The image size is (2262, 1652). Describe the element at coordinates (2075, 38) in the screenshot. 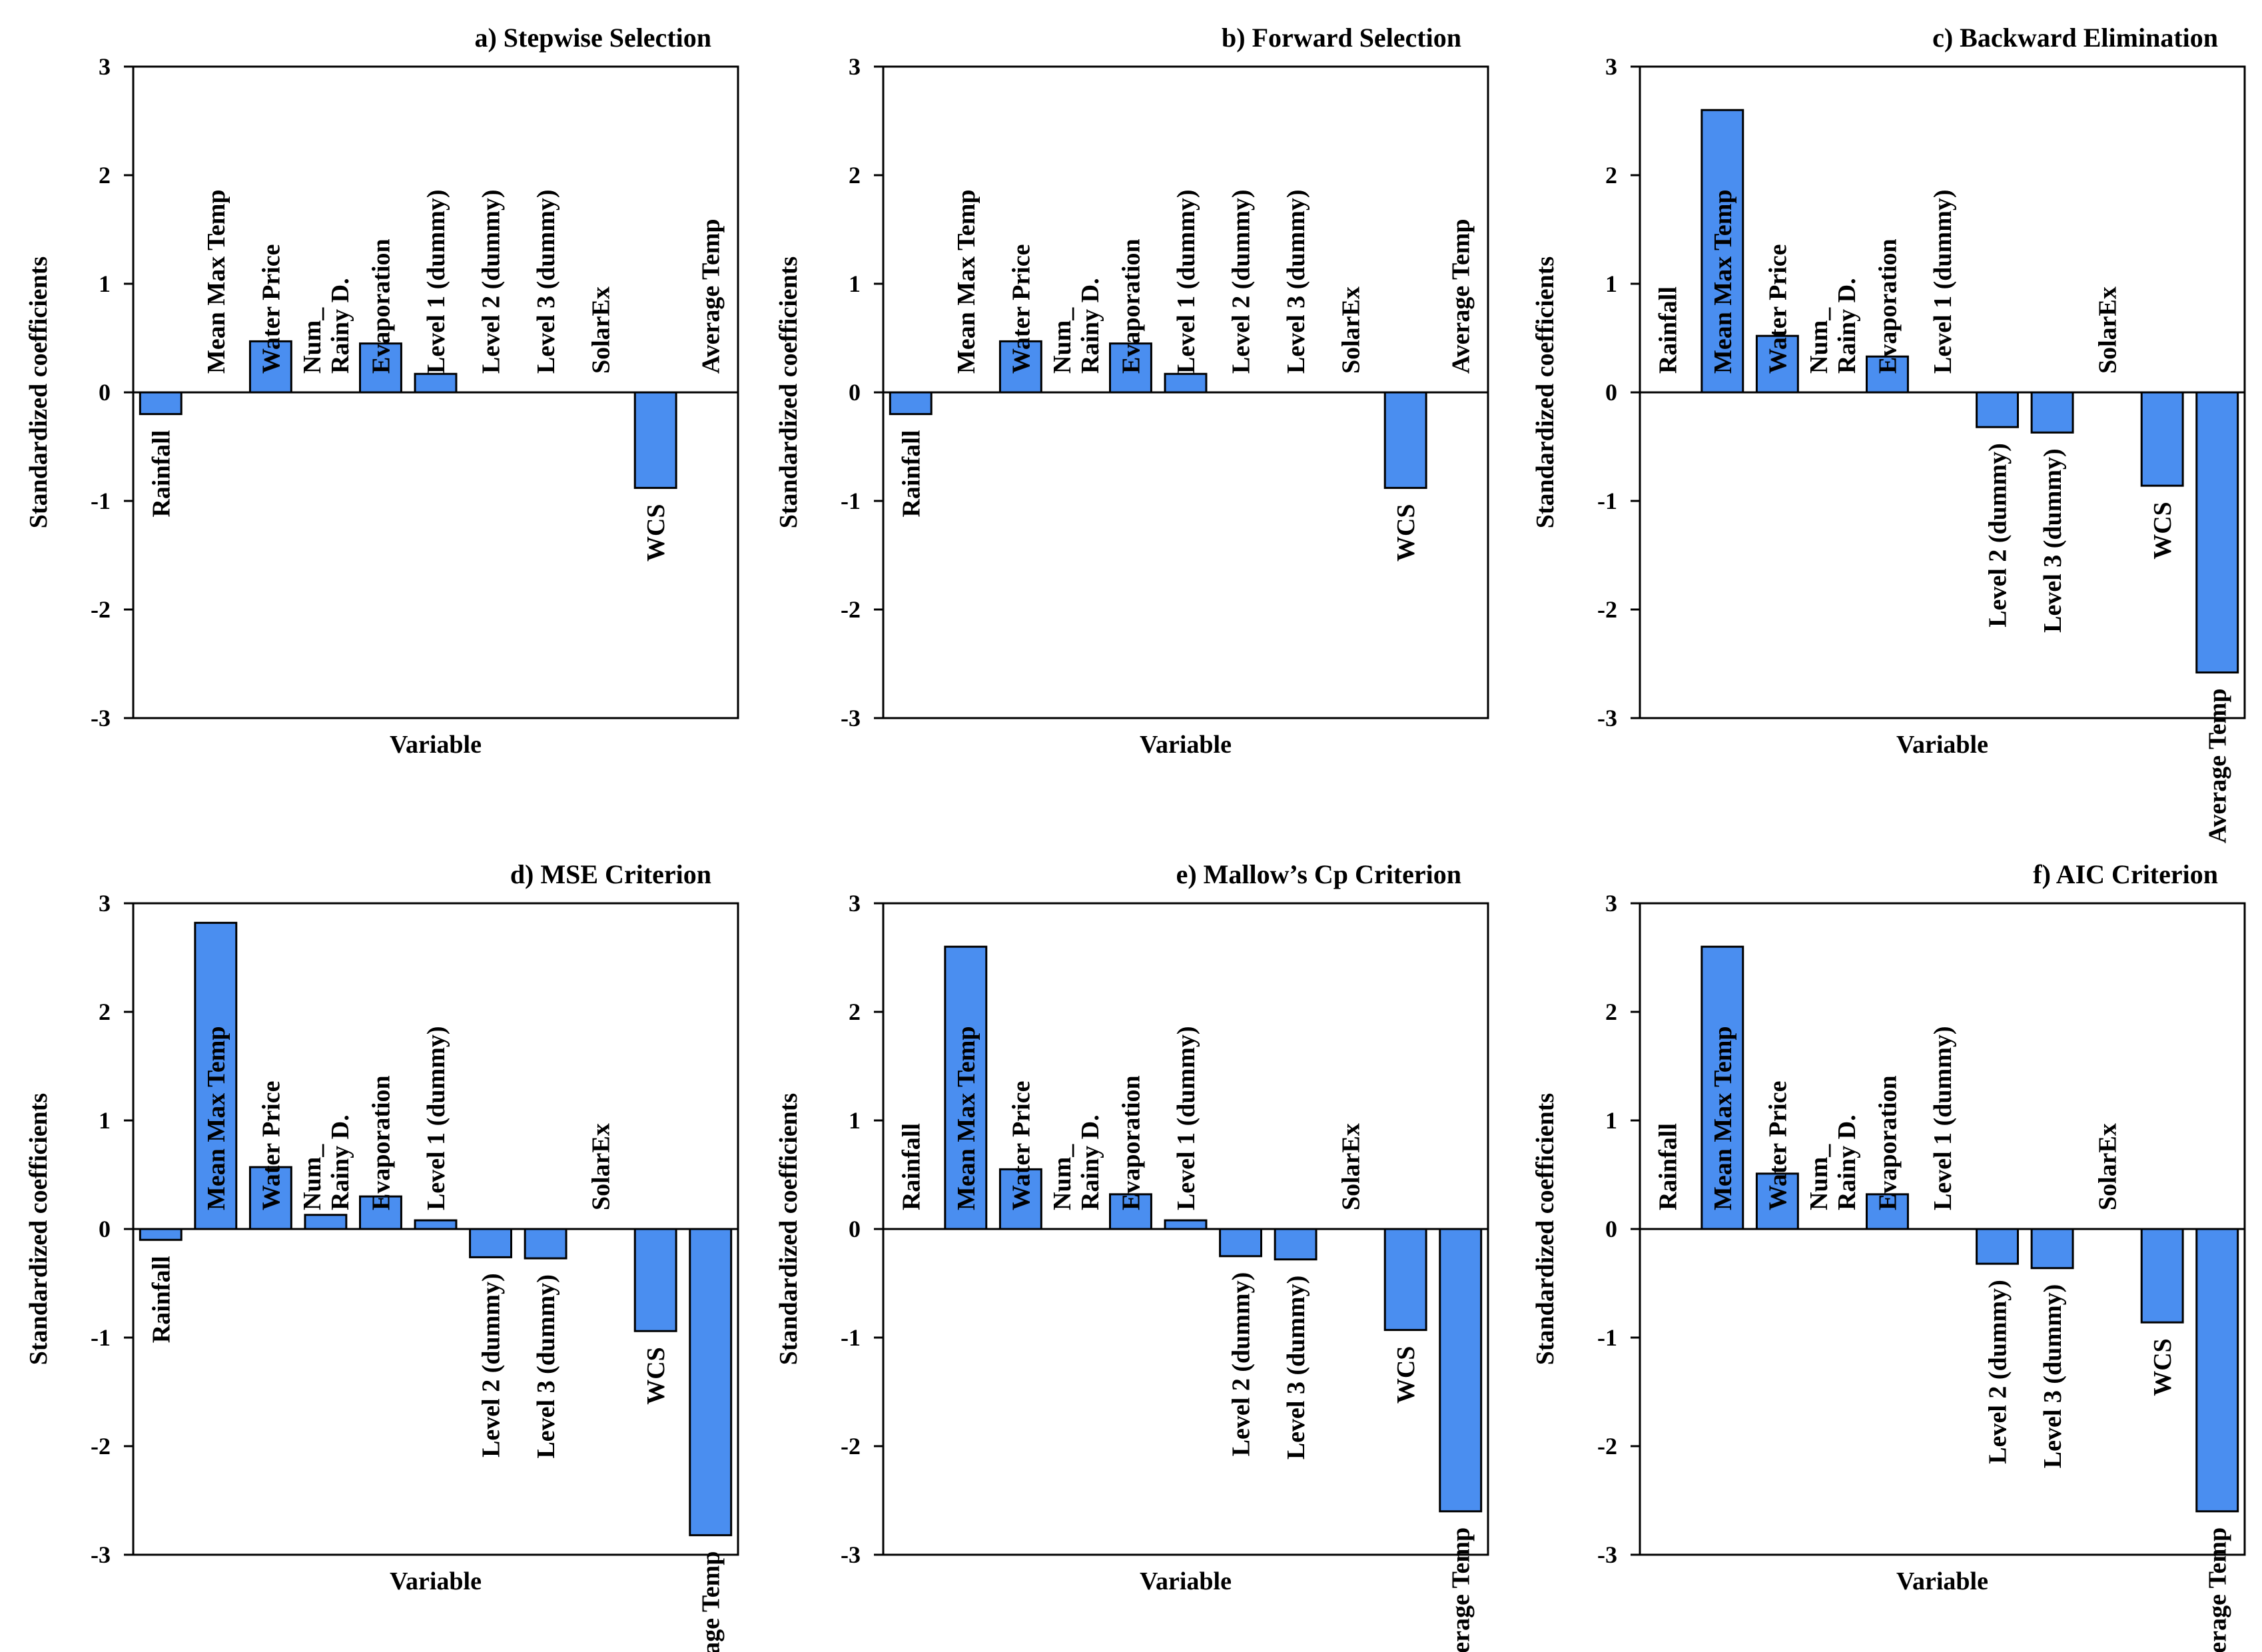

I see `chart-title: c) Backward Elimination` at that location.